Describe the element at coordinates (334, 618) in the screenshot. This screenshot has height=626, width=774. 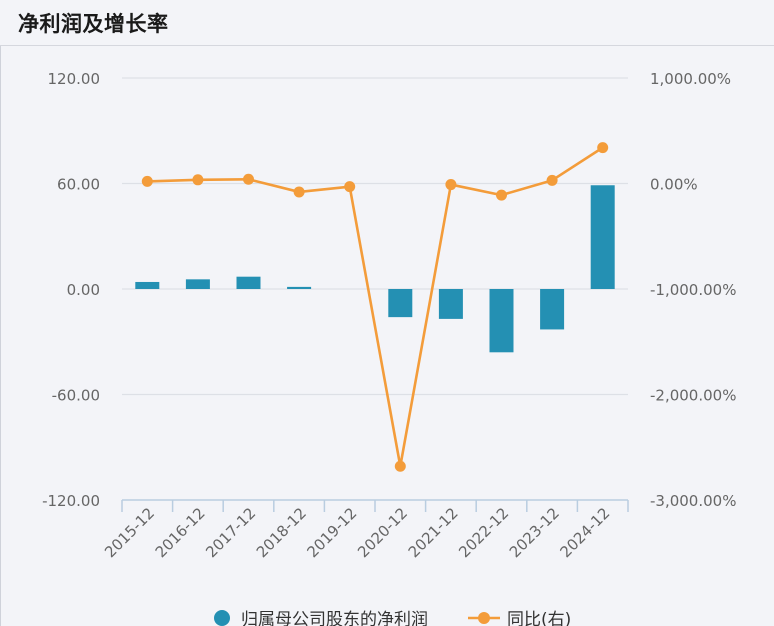
I see `legend-bar-label: 归属母公司股东的净利润` at that location.